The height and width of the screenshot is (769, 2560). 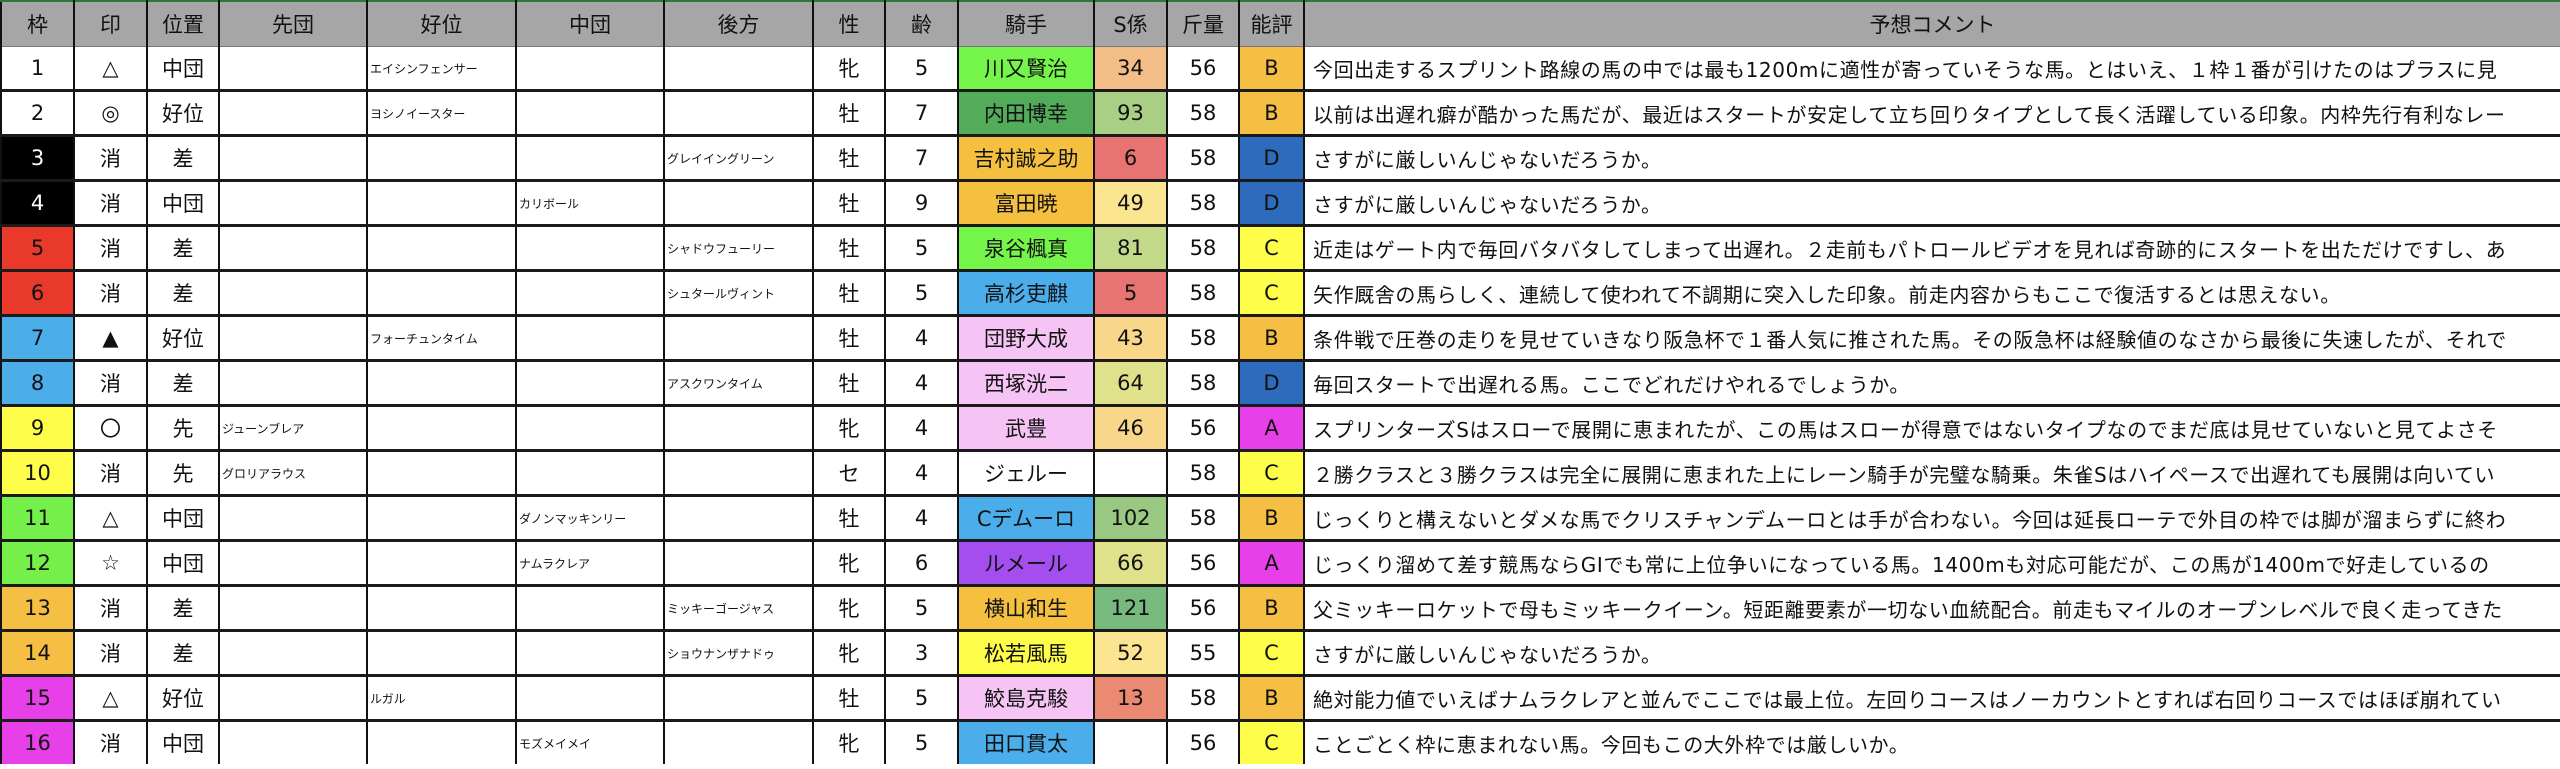 I want to click on cell-s-coef: 52, so click(x=1130, y=652).